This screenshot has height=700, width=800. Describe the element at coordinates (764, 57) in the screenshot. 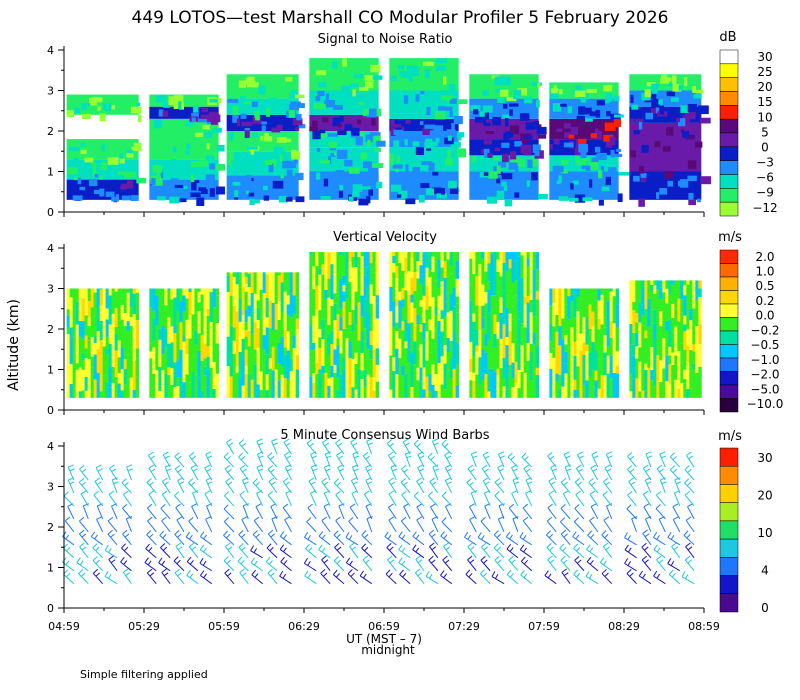

I see `colorbar-label-0-0: 30` at that location.